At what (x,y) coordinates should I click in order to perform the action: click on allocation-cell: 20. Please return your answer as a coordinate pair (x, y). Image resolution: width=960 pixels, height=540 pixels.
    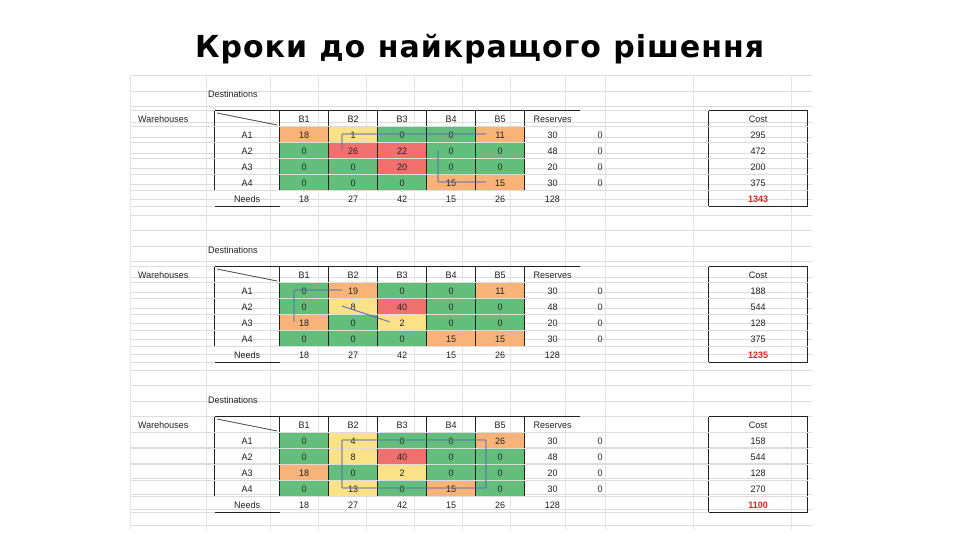
    Looking at the image, I should click on (402, 166).